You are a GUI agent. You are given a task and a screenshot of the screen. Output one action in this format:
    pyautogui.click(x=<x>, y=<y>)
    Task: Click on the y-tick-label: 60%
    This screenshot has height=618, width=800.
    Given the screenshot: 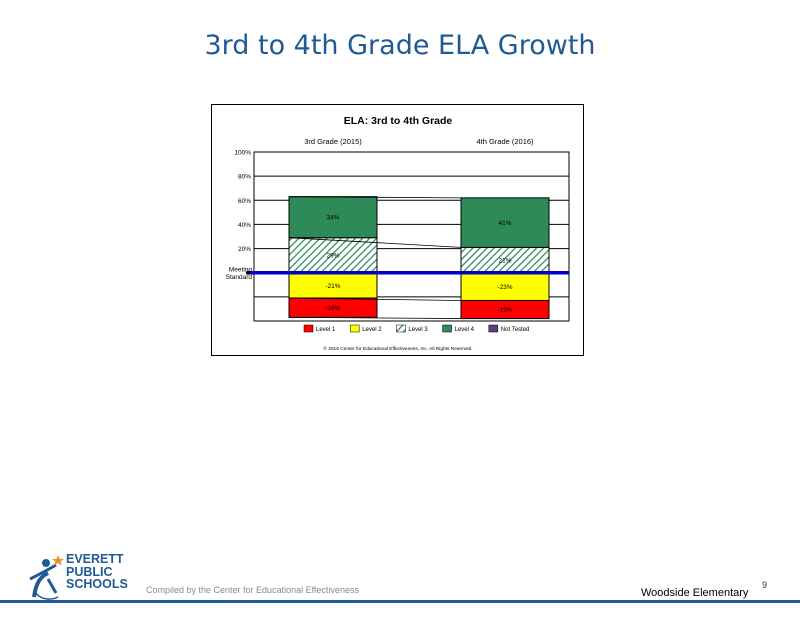 What is the action you would take?
    pyautogui.click(x=244, y=201)
    